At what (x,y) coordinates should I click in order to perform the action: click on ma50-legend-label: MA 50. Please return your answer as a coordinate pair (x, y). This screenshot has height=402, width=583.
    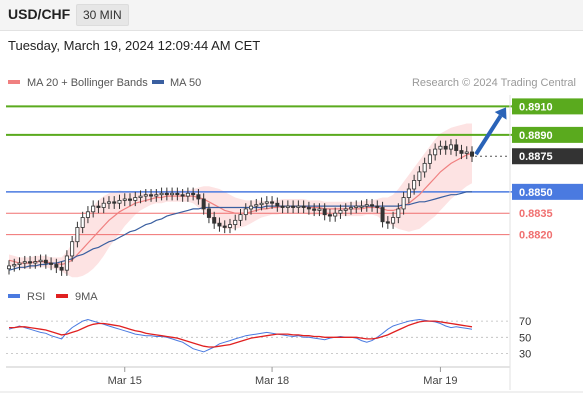
    Looking at the image, I should click on (185, 83).